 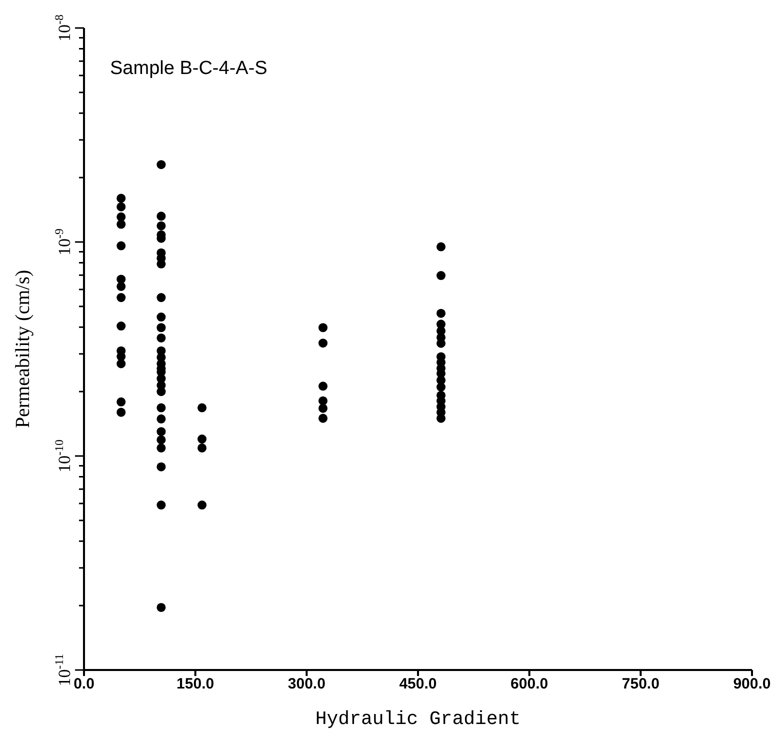 What do you see at coordinates (189, 69) in the screenshot?
I see `annotation: Sample B-C-4-A-S` at bounding box center [189, 69].